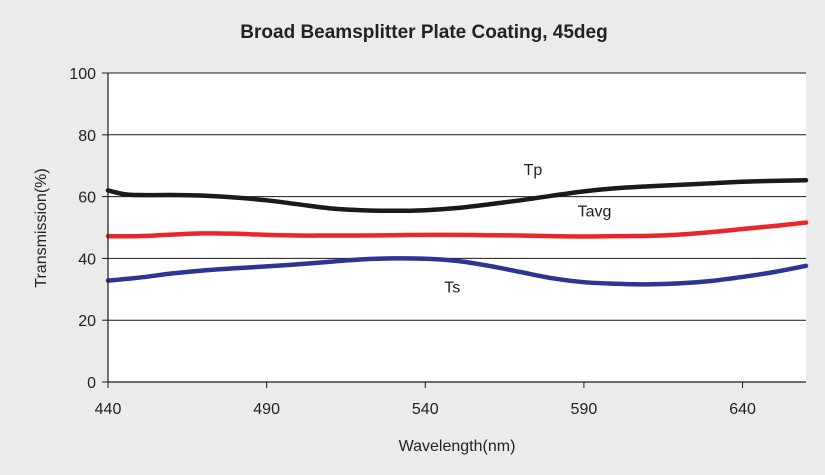  I want to click on series-line-tp, so click(457, 195).